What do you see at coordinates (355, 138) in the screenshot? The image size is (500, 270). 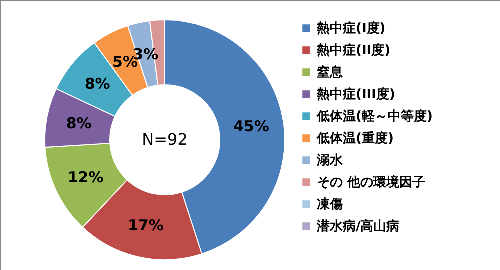 I see `legend-label: 低体温(重度)` at bounding box center [355, 138].